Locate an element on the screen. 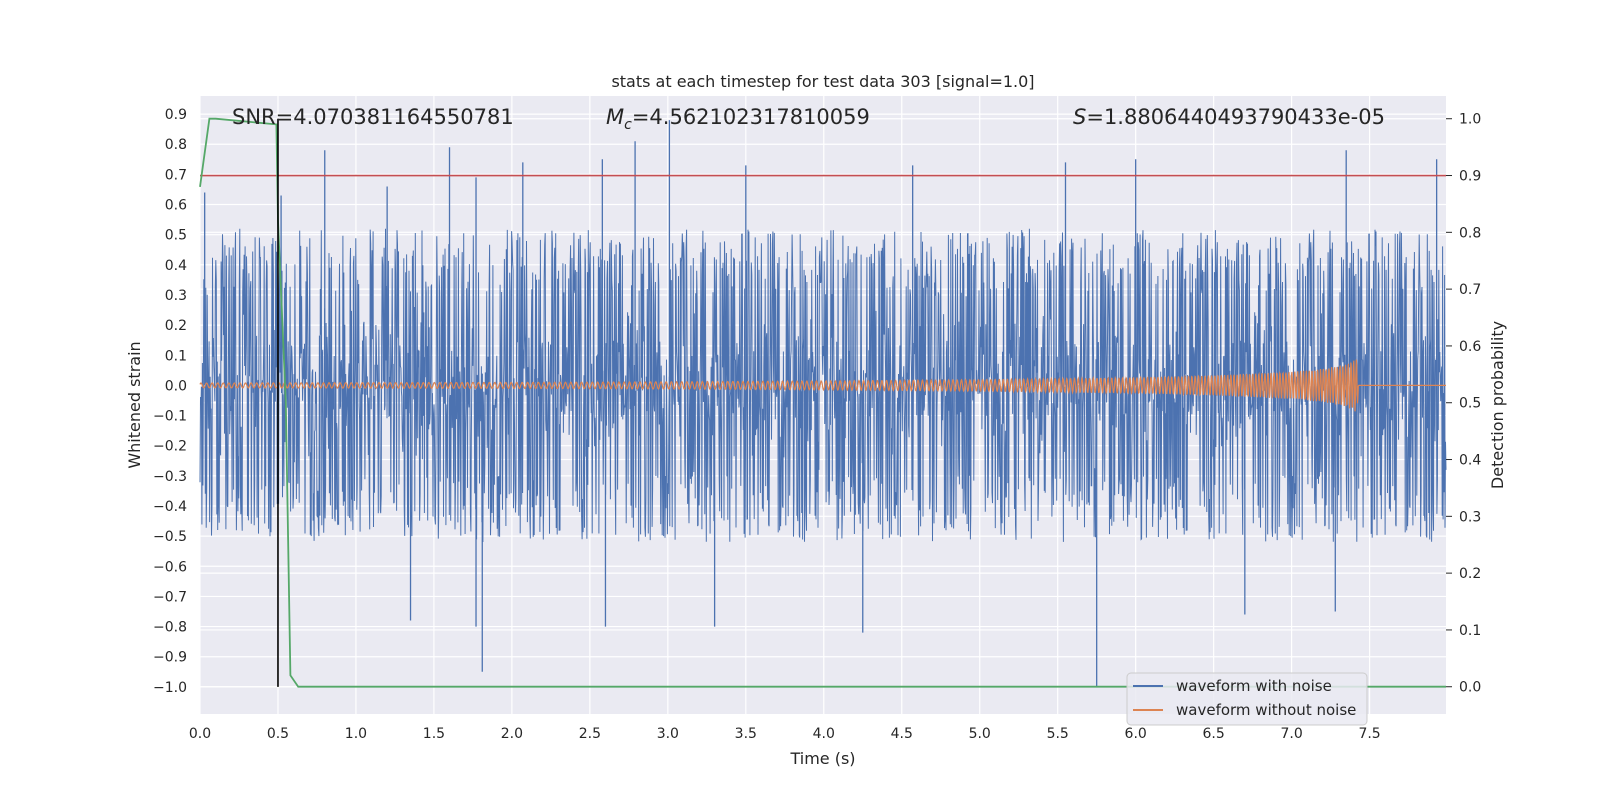 The image size is (1600, 800). y-tick-label: −0.3 is located at coordinates (170, 477).